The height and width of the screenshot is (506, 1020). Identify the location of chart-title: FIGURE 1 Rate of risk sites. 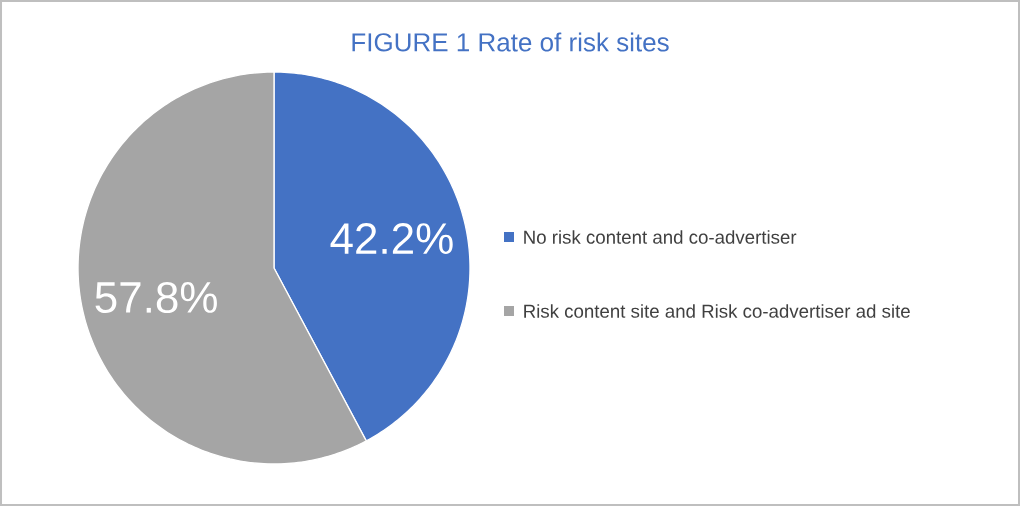
(510, 42).